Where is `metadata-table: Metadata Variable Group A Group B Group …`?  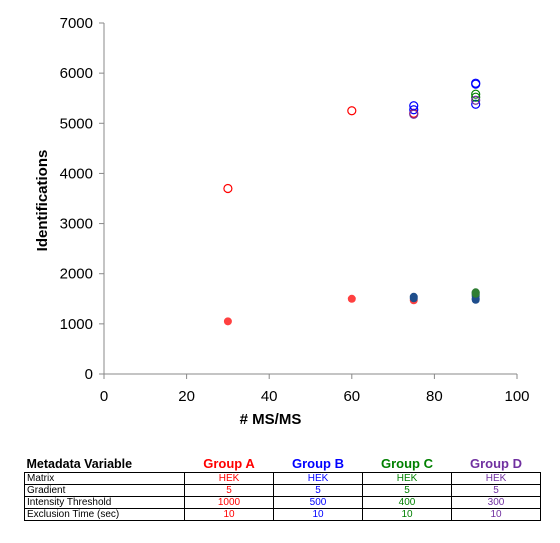 metadata-table: Metadata Variable Group A Group B Group … is located at coordinates (282, 488).